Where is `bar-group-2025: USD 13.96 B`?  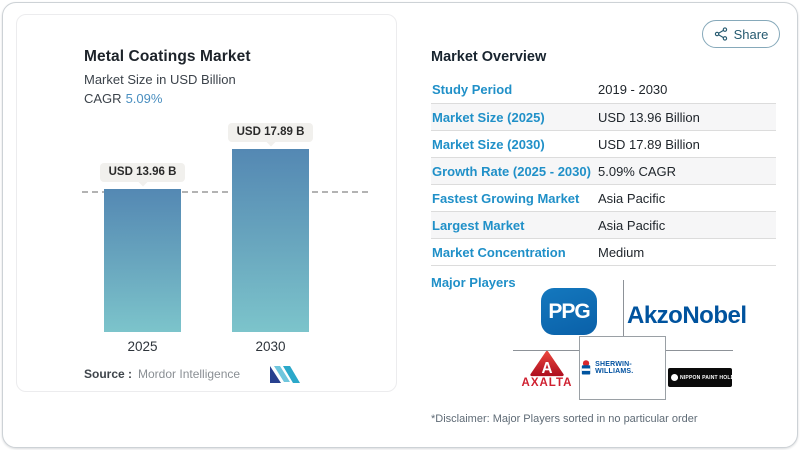
bar-group-2025: USD 13.96 B is located at coordinates (142, 247).